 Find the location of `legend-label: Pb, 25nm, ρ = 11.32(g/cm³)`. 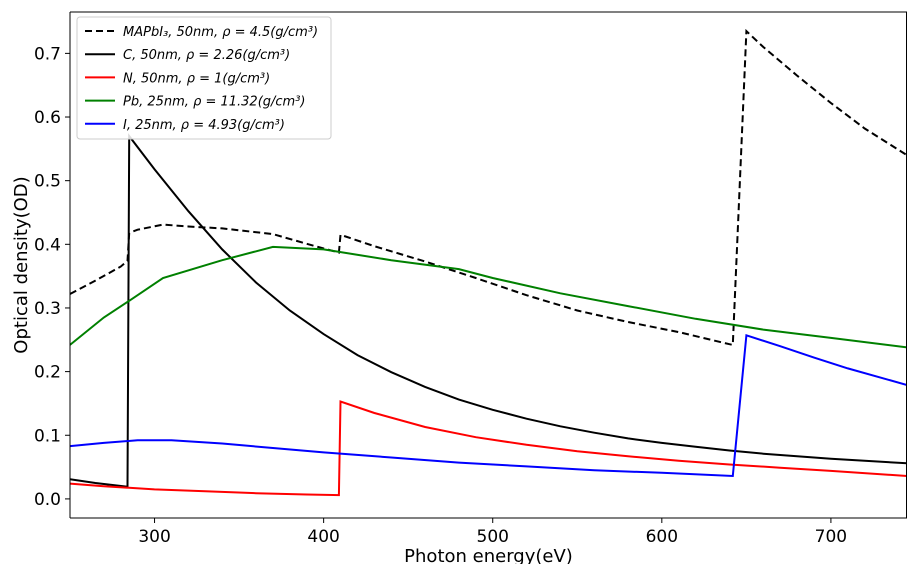

legend-label: Pb, 25nm, ρ = 11.32(g/cm³) is located at coordinates (214, 102).